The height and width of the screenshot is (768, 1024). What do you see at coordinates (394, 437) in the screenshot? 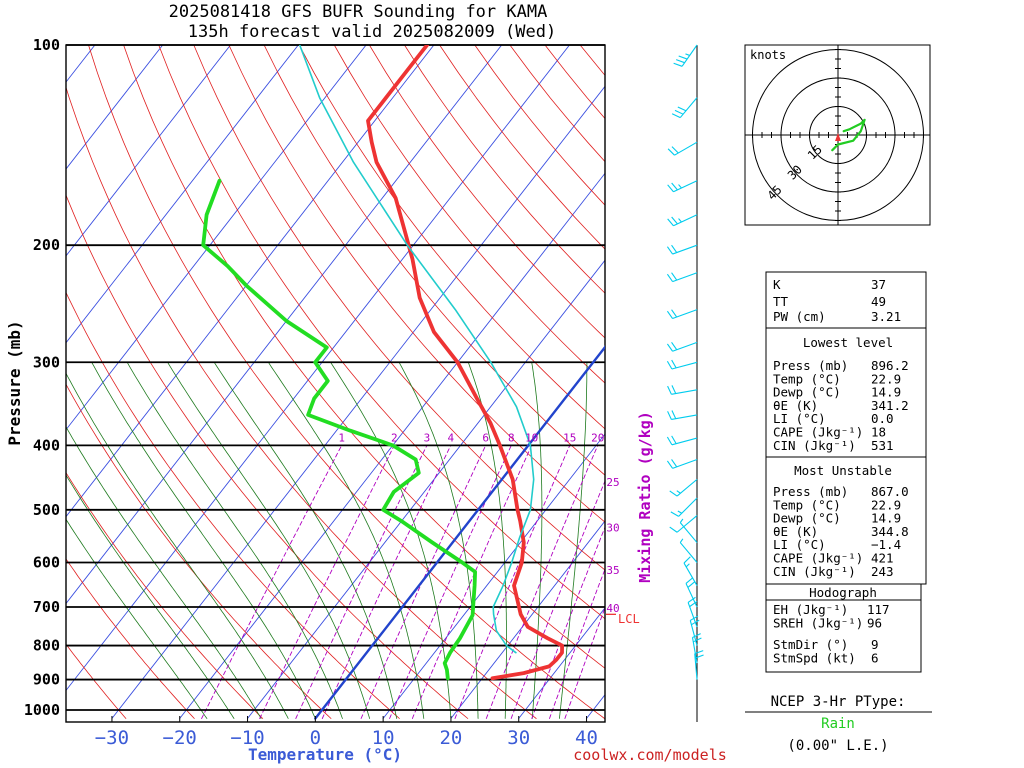
I see `mixing-ratio-label: 2` at bounding box center [394, 437].